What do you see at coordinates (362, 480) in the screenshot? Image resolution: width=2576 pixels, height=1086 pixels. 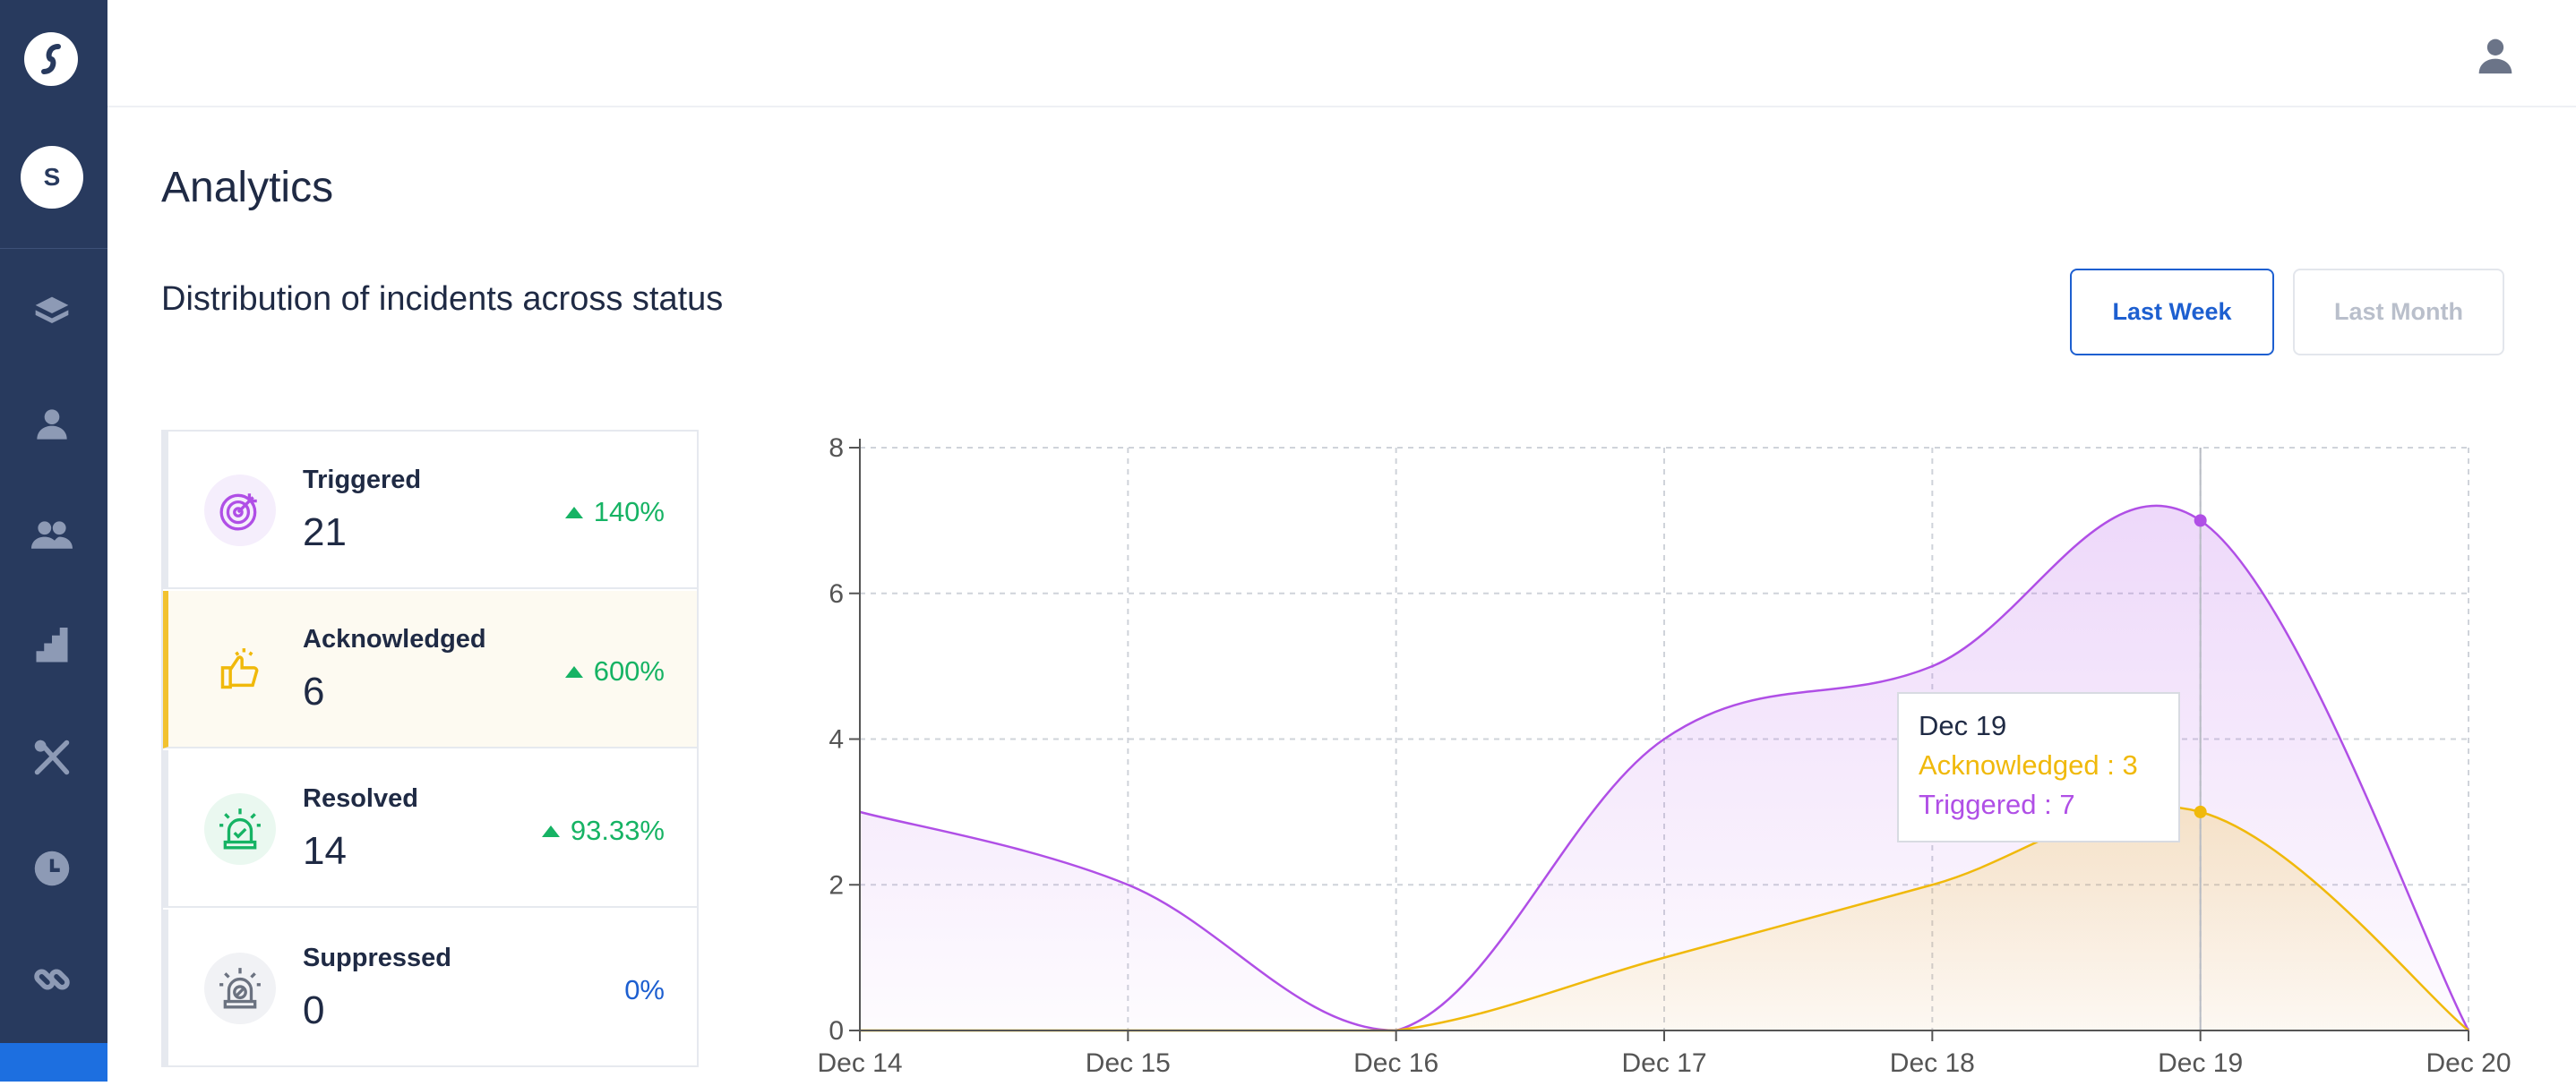 I see `status-label: Triggered` at bounding box center [362, 480].